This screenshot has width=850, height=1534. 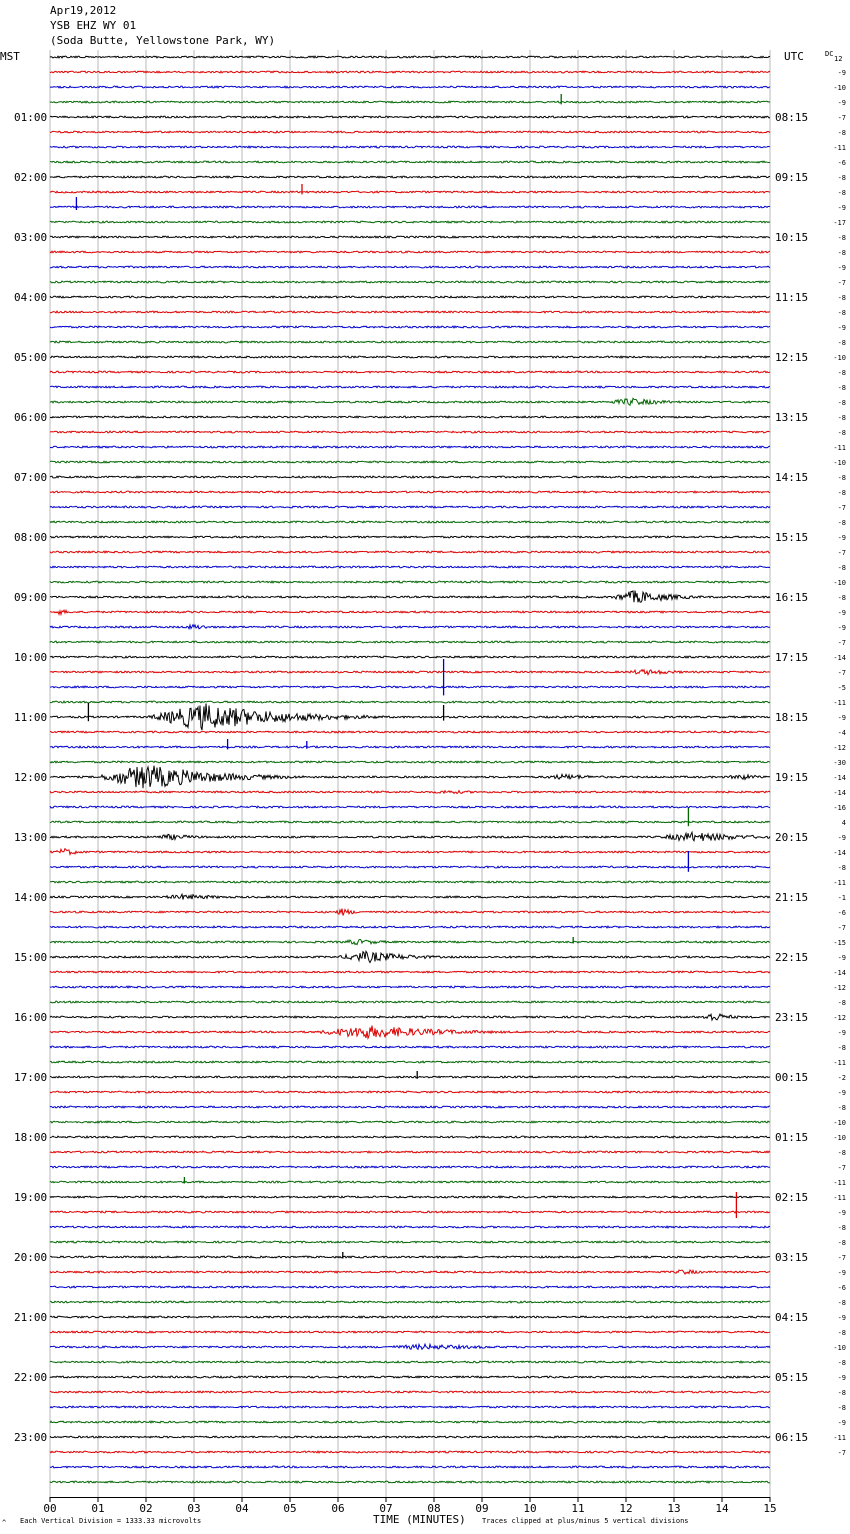 What do you see at coordinates (163, 40) in the screenshot?
I see `station-location: (Soda Butte, Yellowstone Park, WY)` at bounding box center [163, 40].